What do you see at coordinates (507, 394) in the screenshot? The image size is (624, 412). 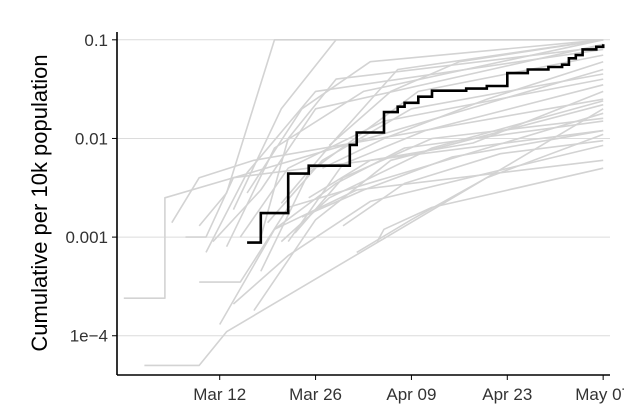 I see `x-tick-label: Apr 23` at bounding box center [507, 394].